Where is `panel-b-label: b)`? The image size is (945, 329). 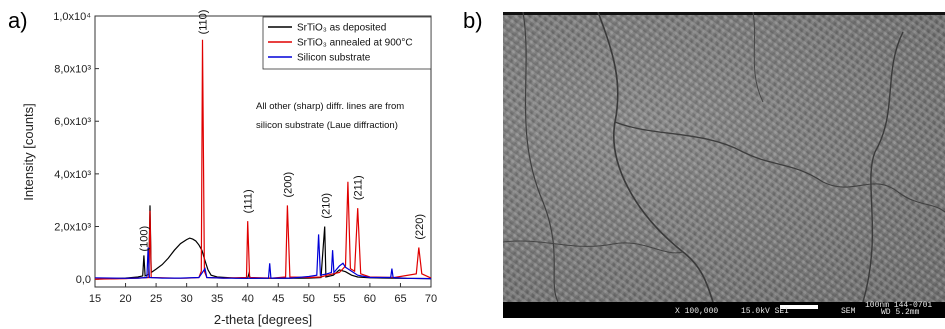
panel-b-label: b) is located at coordinates (473, 20).